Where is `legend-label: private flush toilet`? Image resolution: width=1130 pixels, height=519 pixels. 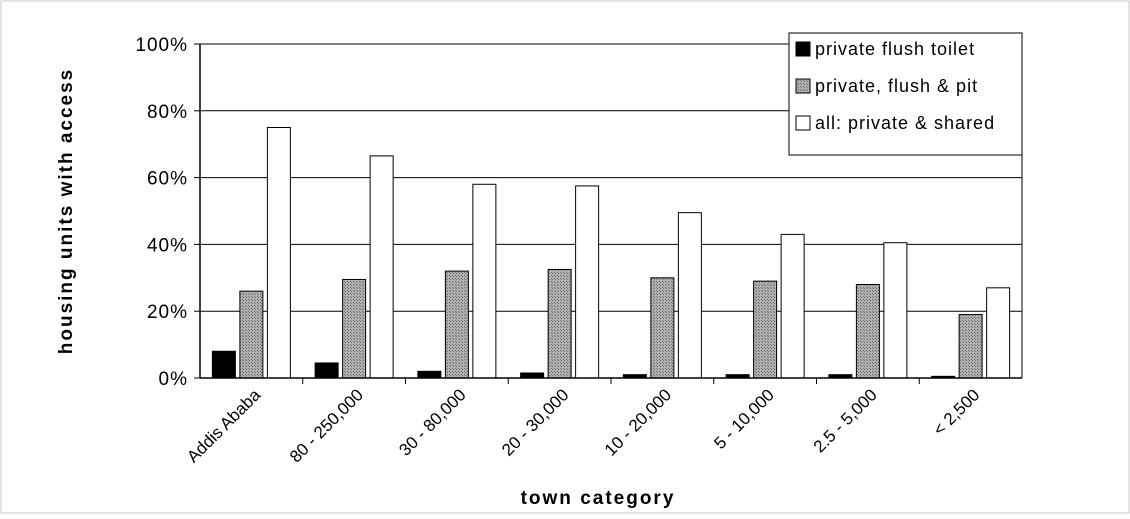
legend-label: private flush toilet is located at coordinates (895, 49).